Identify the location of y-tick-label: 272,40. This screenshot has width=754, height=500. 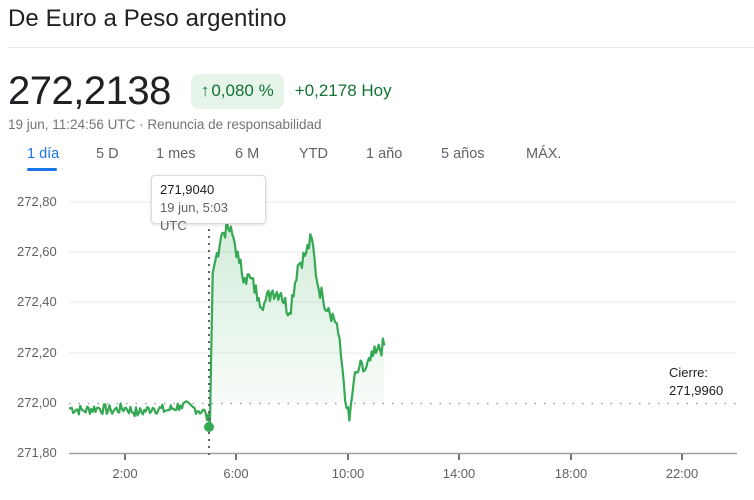
(37, 301).